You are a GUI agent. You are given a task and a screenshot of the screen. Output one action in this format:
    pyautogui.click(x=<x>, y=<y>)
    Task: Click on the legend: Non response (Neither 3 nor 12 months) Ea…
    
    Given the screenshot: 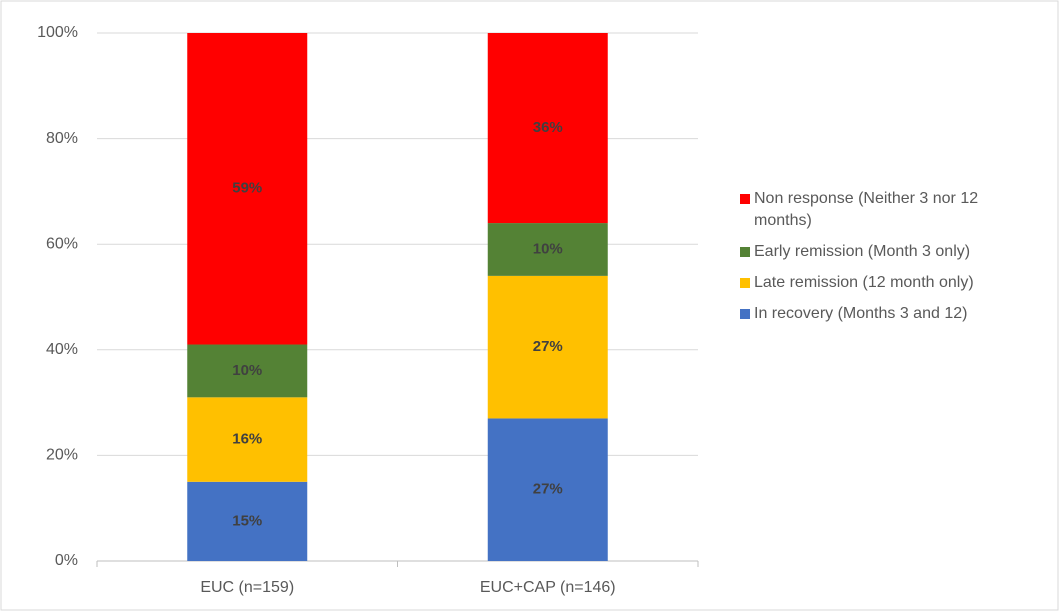 What is the action you would take?
    pyautogui.click(x=888, y=261)
    